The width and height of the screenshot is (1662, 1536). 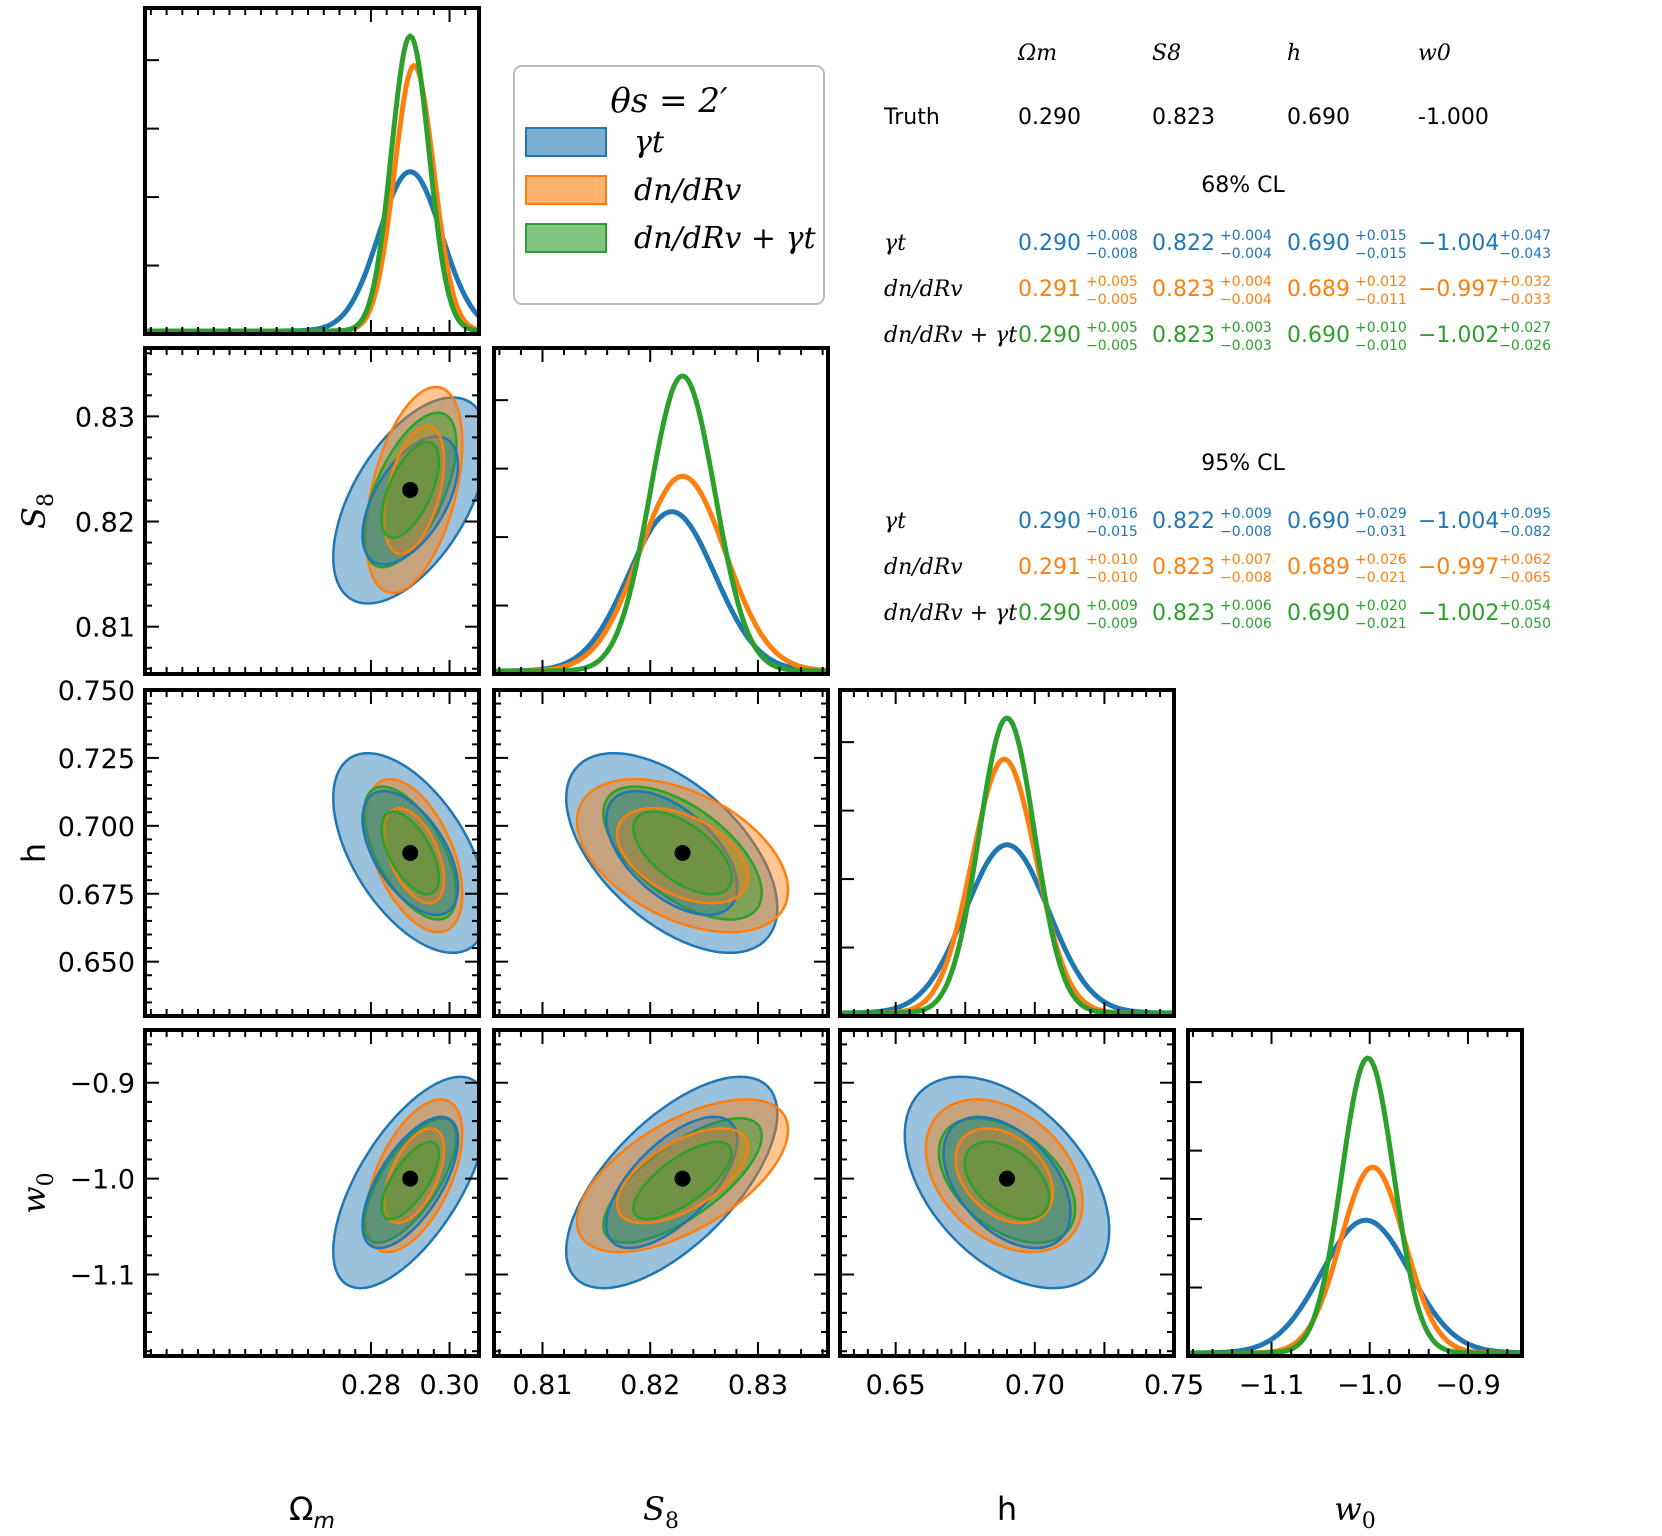 I want to click on legend-label-combined: dn/dRv + γt, so click(x=725, y=238).